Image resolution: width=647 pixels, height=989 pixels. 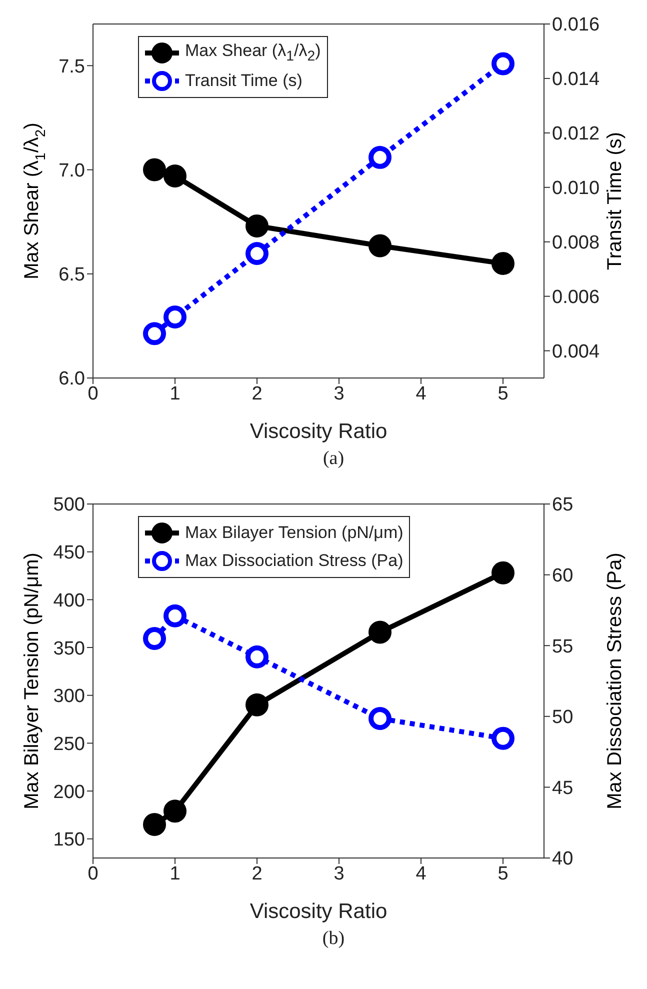 I want to click on y-tick-label: 450, so click(x=69, y=553).